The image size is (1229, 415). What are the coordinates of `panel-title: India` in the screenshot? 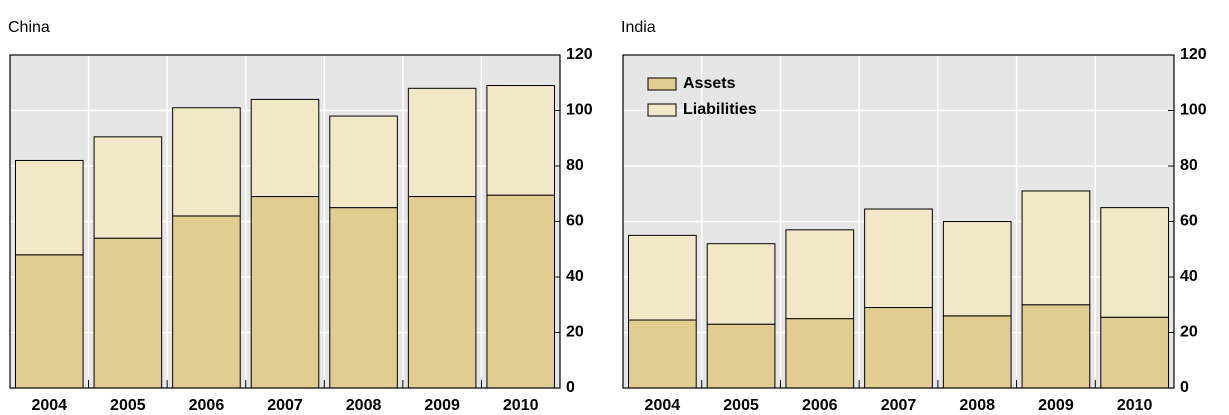 It's located at (638, 27).